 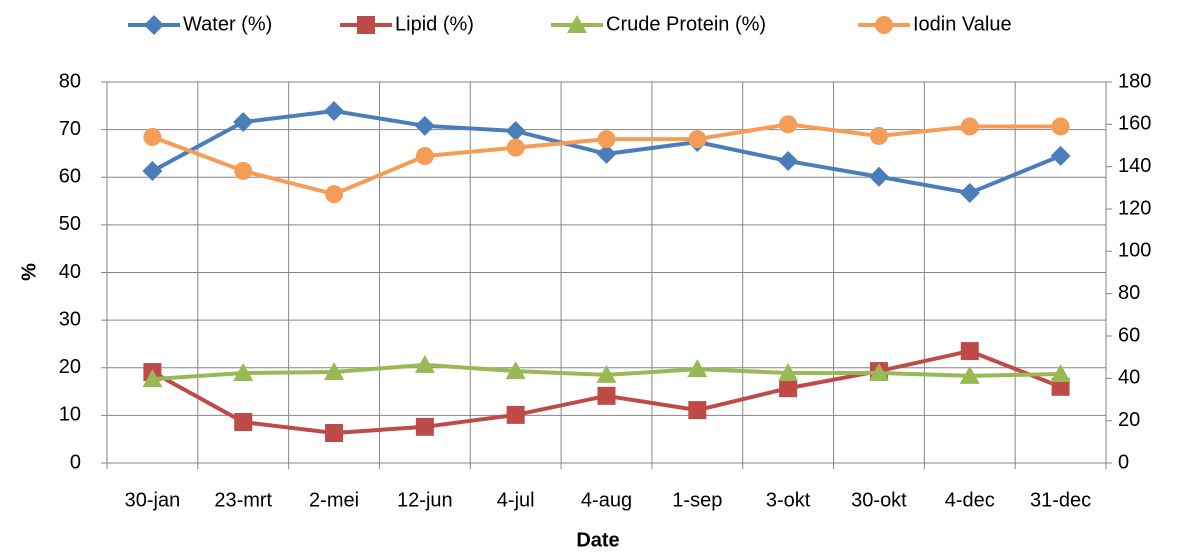 What do you see at coordinates (962, 24) in the screenshot?
I see `legend-label: Iodin Value` at bounding box center [962, 24].